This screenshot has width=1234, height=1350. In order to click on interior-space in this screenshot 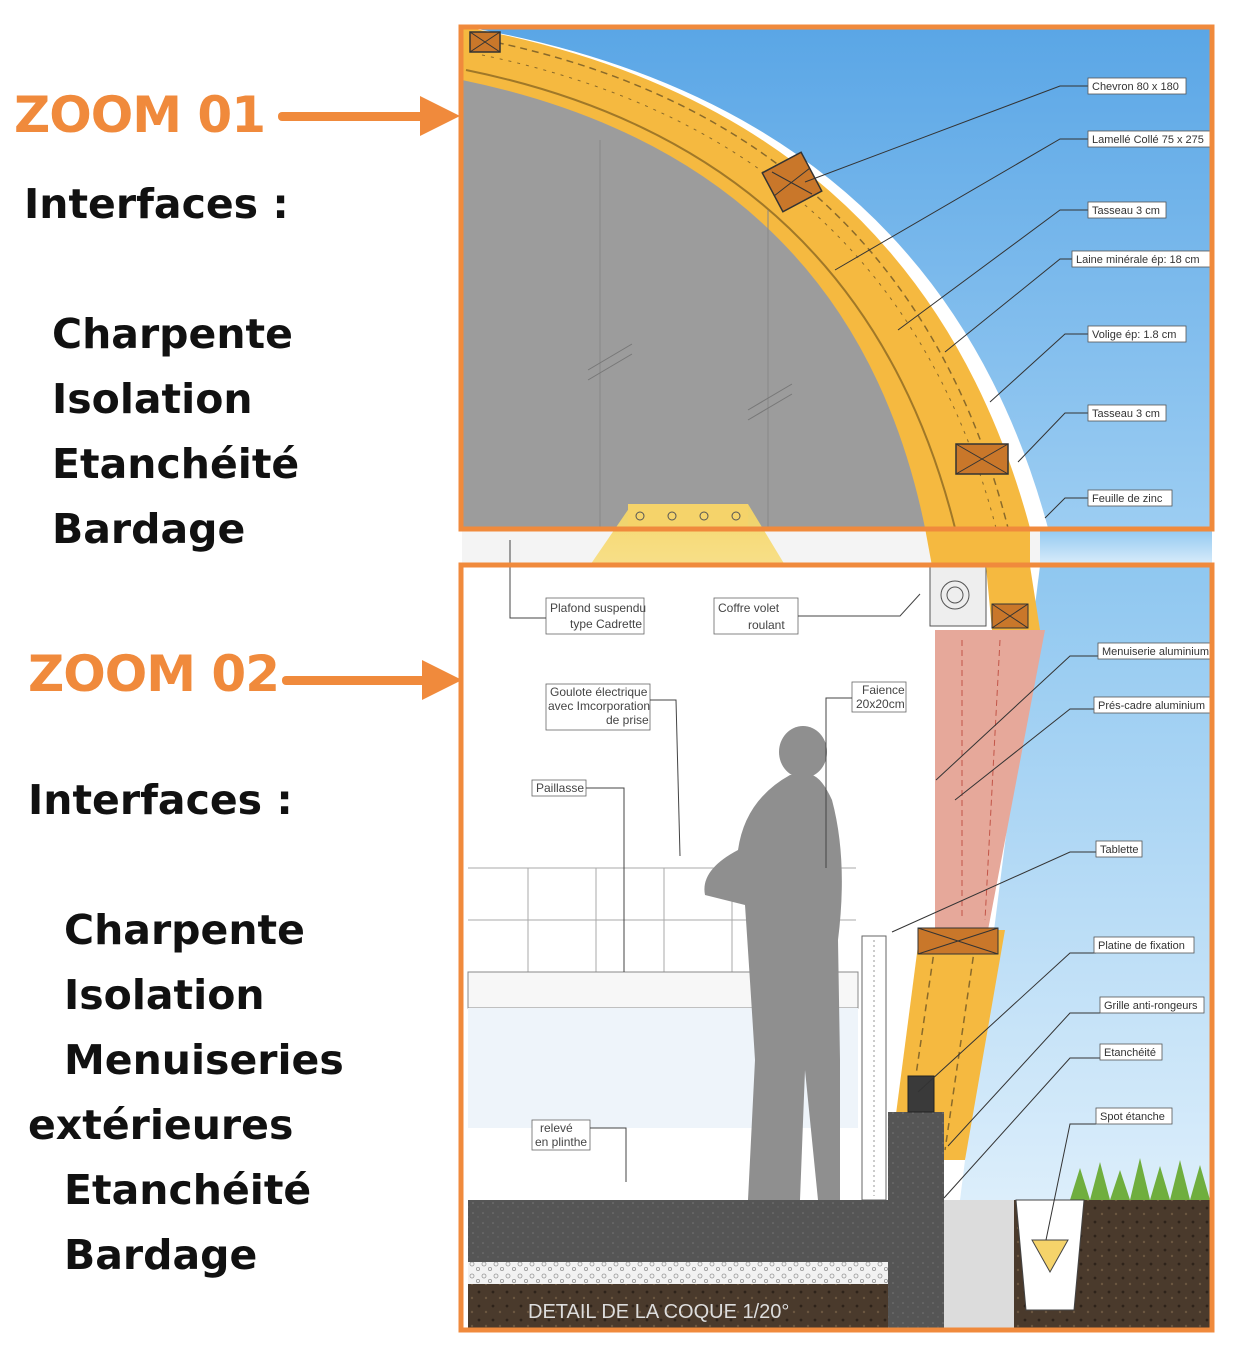, I will do `click(693, 304)`.